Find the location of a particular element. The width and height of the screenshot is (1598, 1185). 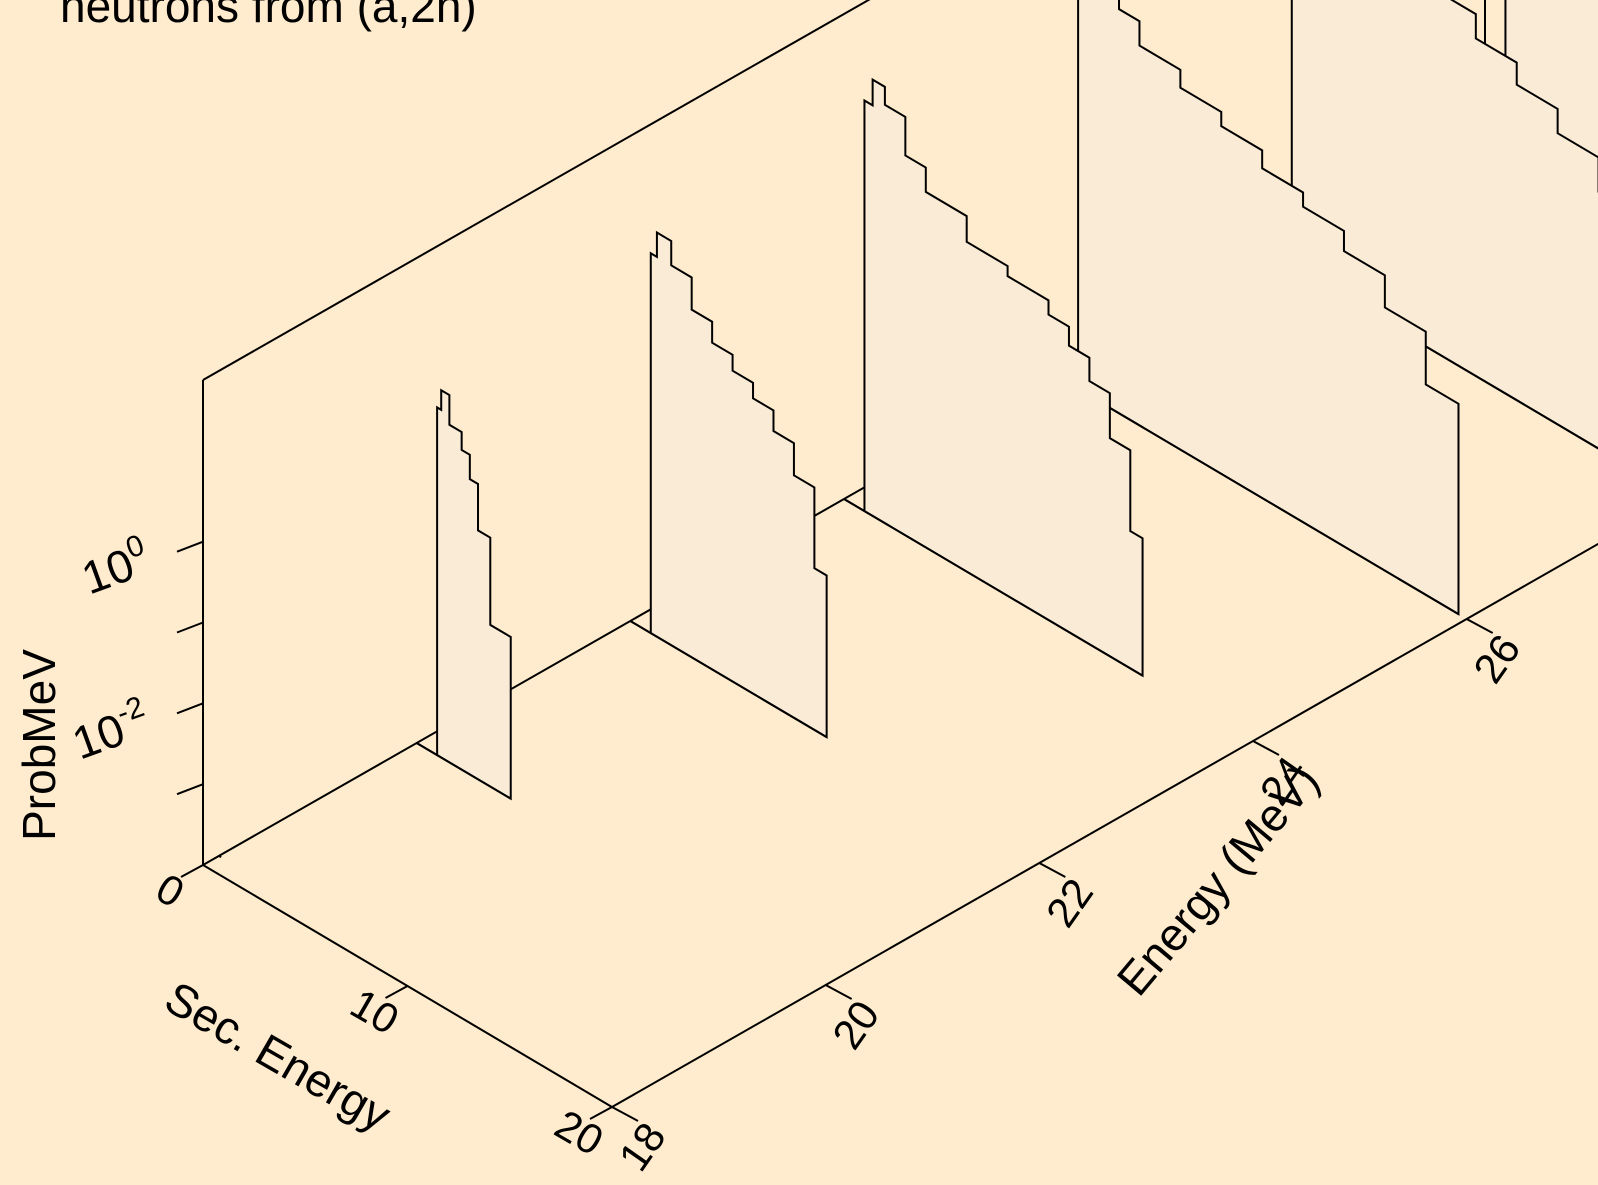

series-22-baseline is located at coordinates (728, 679).